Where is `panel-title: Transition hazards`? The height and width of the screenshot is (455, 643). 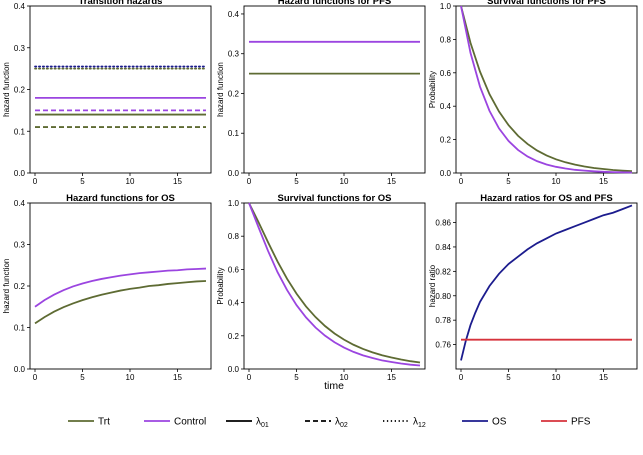 panel-title: Transition hazards is located at coordinates (121, 3).